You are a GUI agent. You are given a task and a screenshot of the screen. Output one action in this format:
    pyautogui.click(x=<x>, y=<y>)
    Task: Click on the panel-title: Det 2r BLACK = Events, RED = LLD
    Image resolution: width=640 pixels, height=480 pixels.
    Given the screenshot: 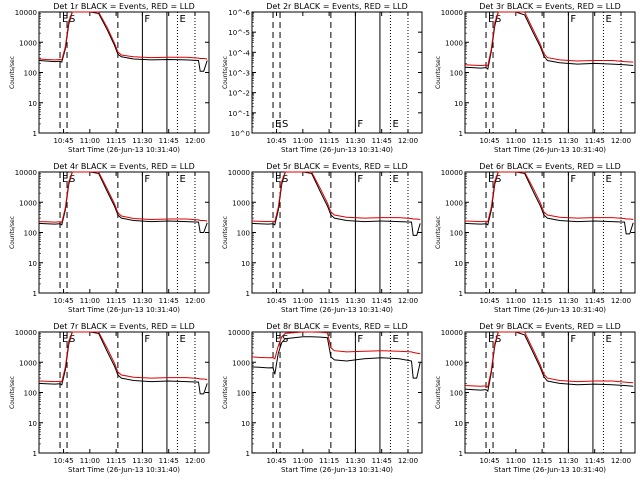 What is the action you would take?
    pyautogui.click(x=337, y=6)
    